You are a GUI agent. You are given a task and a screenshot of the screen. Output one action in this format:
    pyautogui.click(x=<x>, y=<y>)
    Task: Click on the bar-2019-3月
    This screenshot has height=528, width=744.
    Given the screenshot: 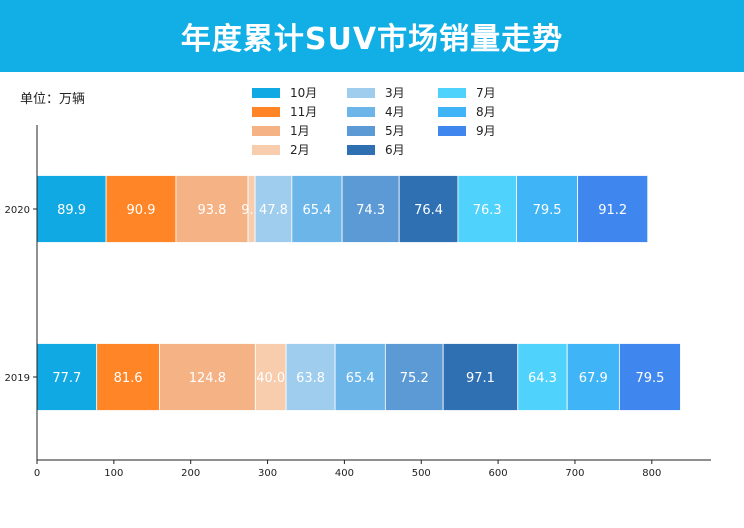 What is the action you would take?
    pyautogui.click(x=310, y=377)
    